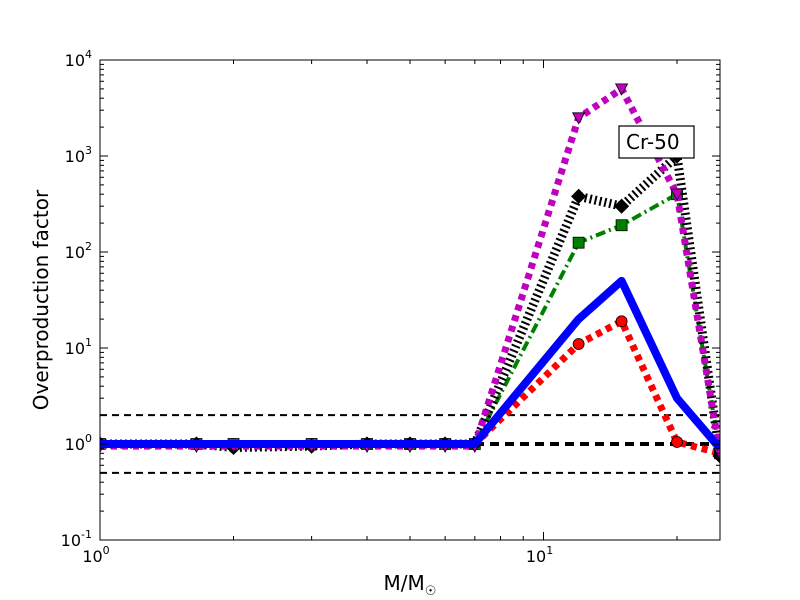 The image size is (800, 600). What do you see at coordinates (76, 539) in the screenshot?
I see `y-tick-label: 10⁻¹` at bounding box center [76, 539].